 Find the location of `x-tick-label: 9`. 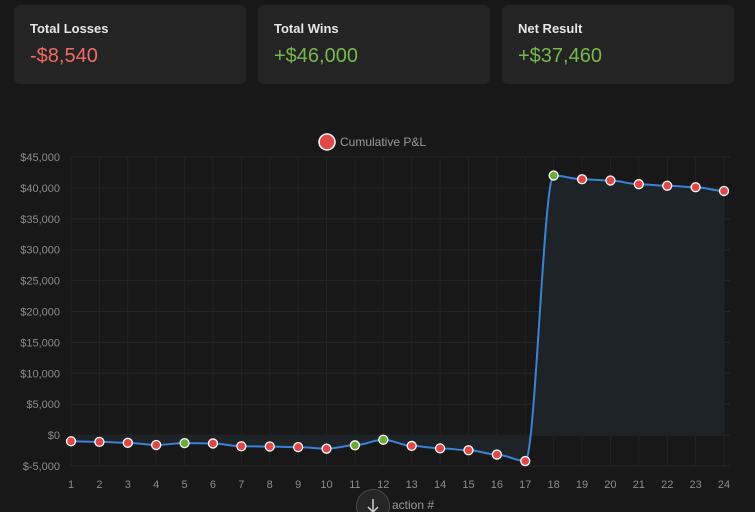

x-tick-label: 9 is located at coordinates (298, 485).